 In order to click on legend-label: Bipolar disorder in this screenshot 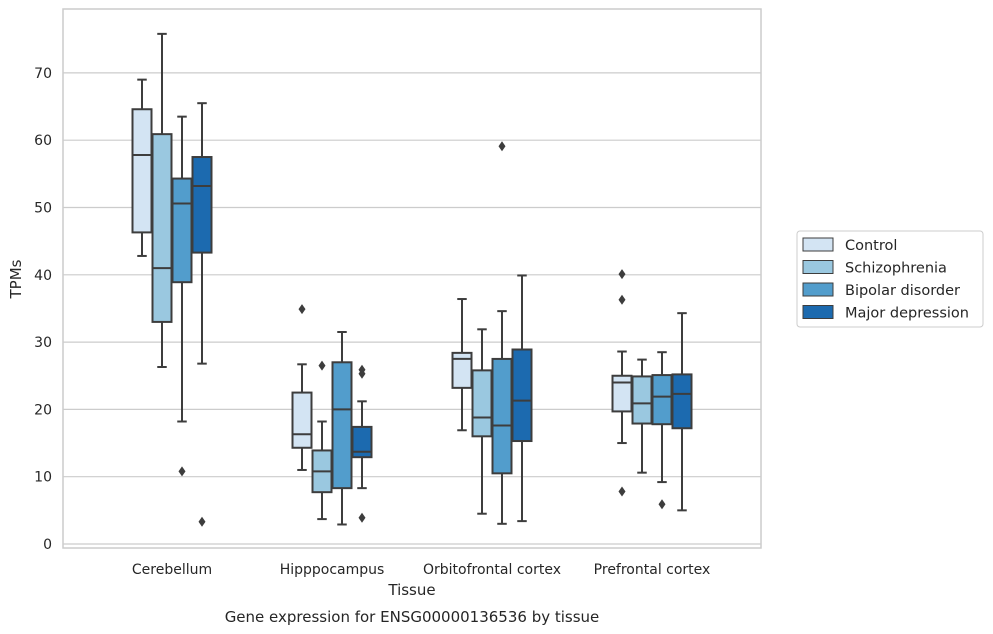, I will do `click(902, 291)`.